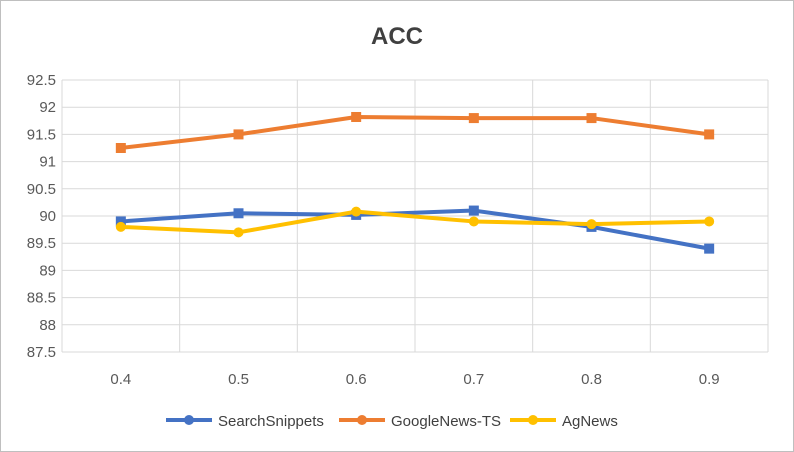  I want to click on y-tick-label: 92, so click(47, 107).